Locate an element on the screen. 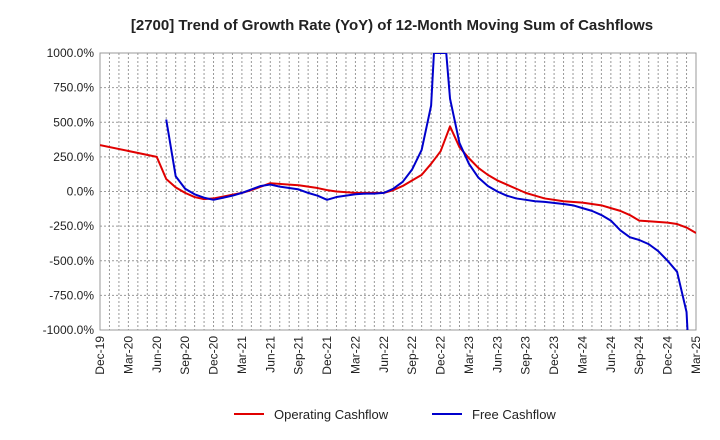 This screenshot has width=720, height=440. x-tick-label: Mar-21 is located at coordinates (242, 355).